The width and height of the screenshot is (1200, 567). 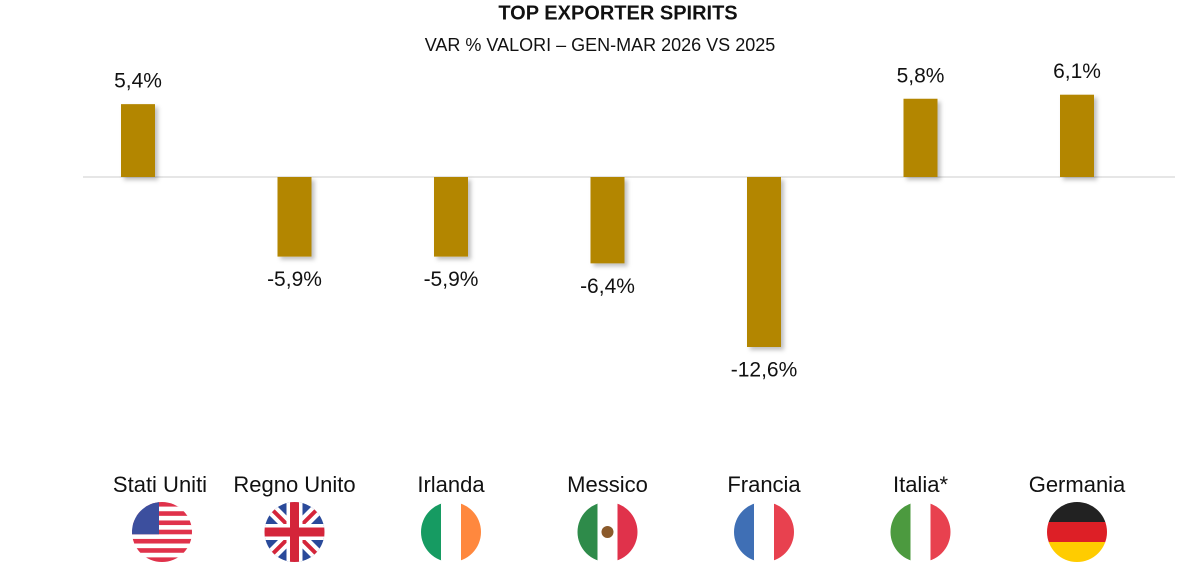 What do you see at coordinates (294, 484) in the screenshot?
I see `category-label: Regno Unito` at bounding box center [294, 484].